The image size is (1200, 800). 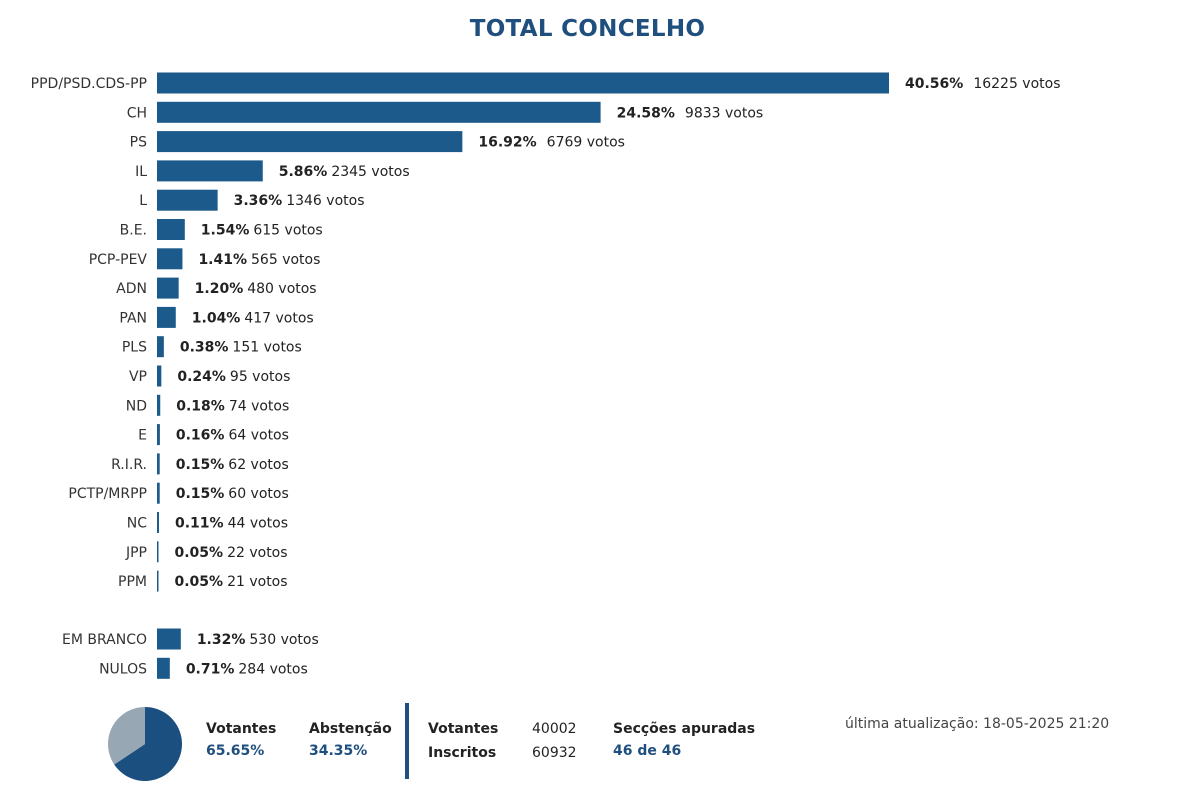 What do you see at coordinates (554, 753) in the screenshot?
I see `inscritos-value: 60932` at bounding box center [554, 753].